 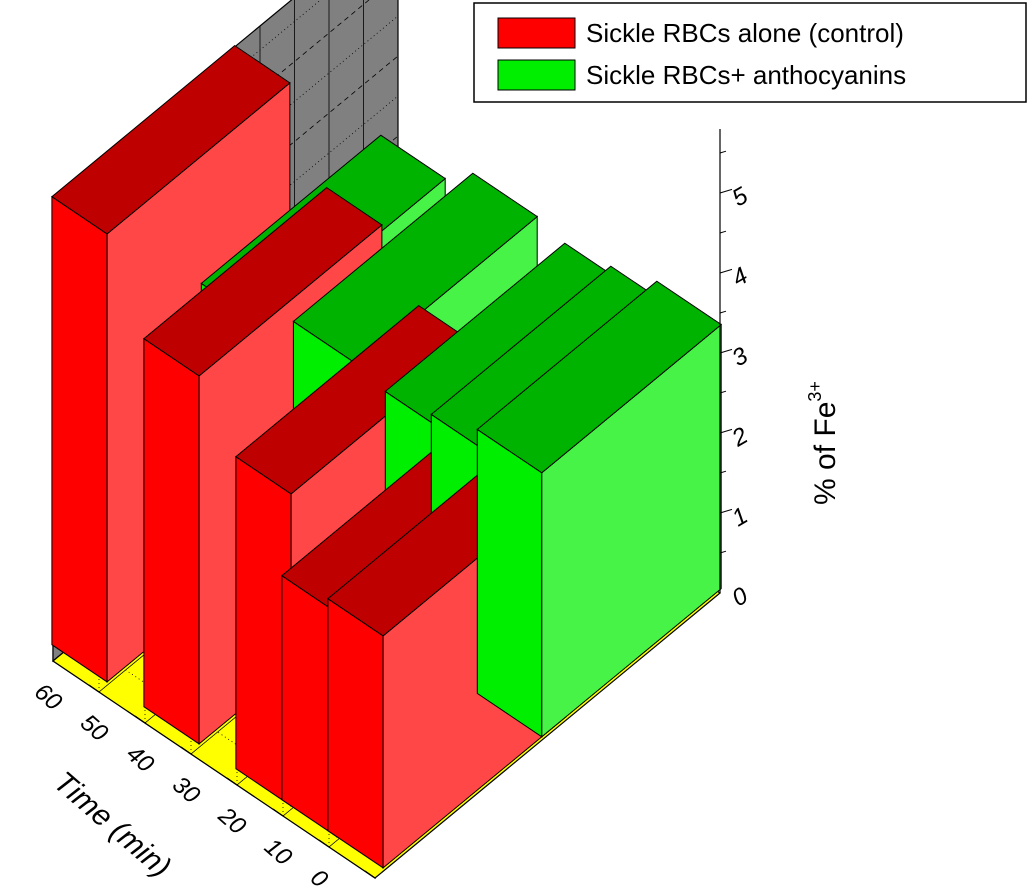 I want to click on legend-label-anthocyanins: Sickle RBCs+ anthocyanins, so click(x=746, y=75).